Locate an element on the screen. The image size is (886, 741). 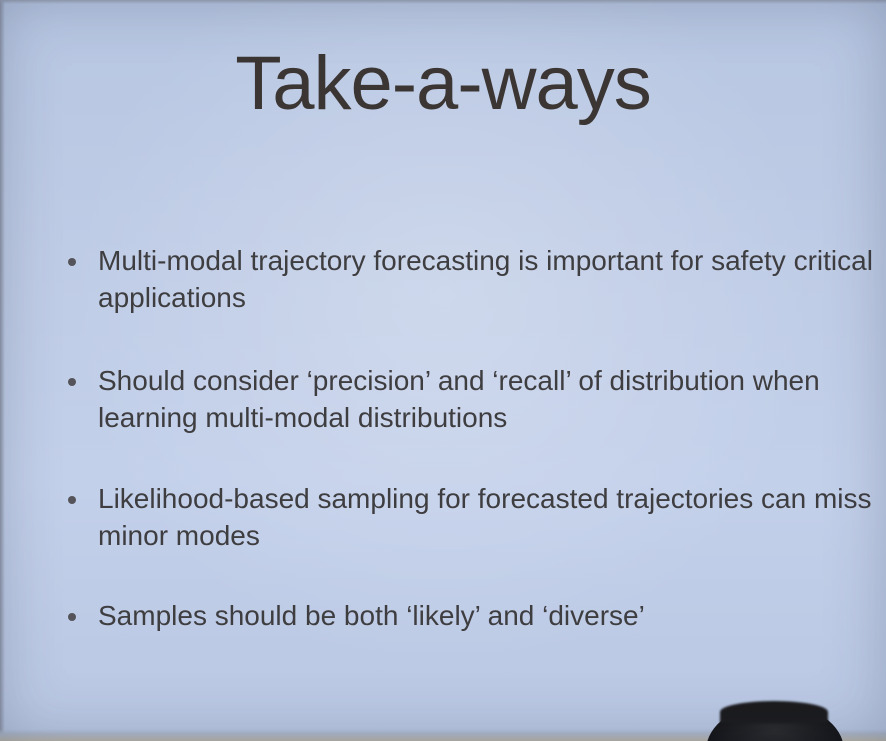
photo-bottom-edge is located at coordinates (443, 735).